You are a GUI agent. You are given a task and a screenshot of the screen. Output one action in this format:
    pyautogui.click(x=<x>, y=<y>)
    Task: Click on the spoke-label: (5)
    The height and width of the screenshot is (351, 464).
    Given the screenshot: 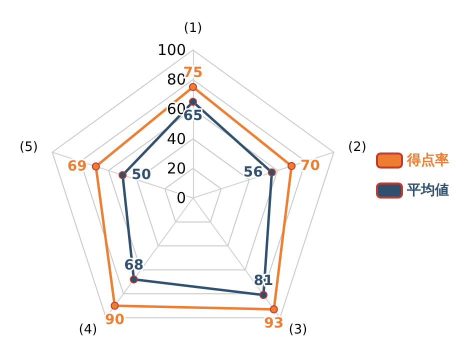 What is the action you would take?
    pyautogui.click(x=29, y=148)
    